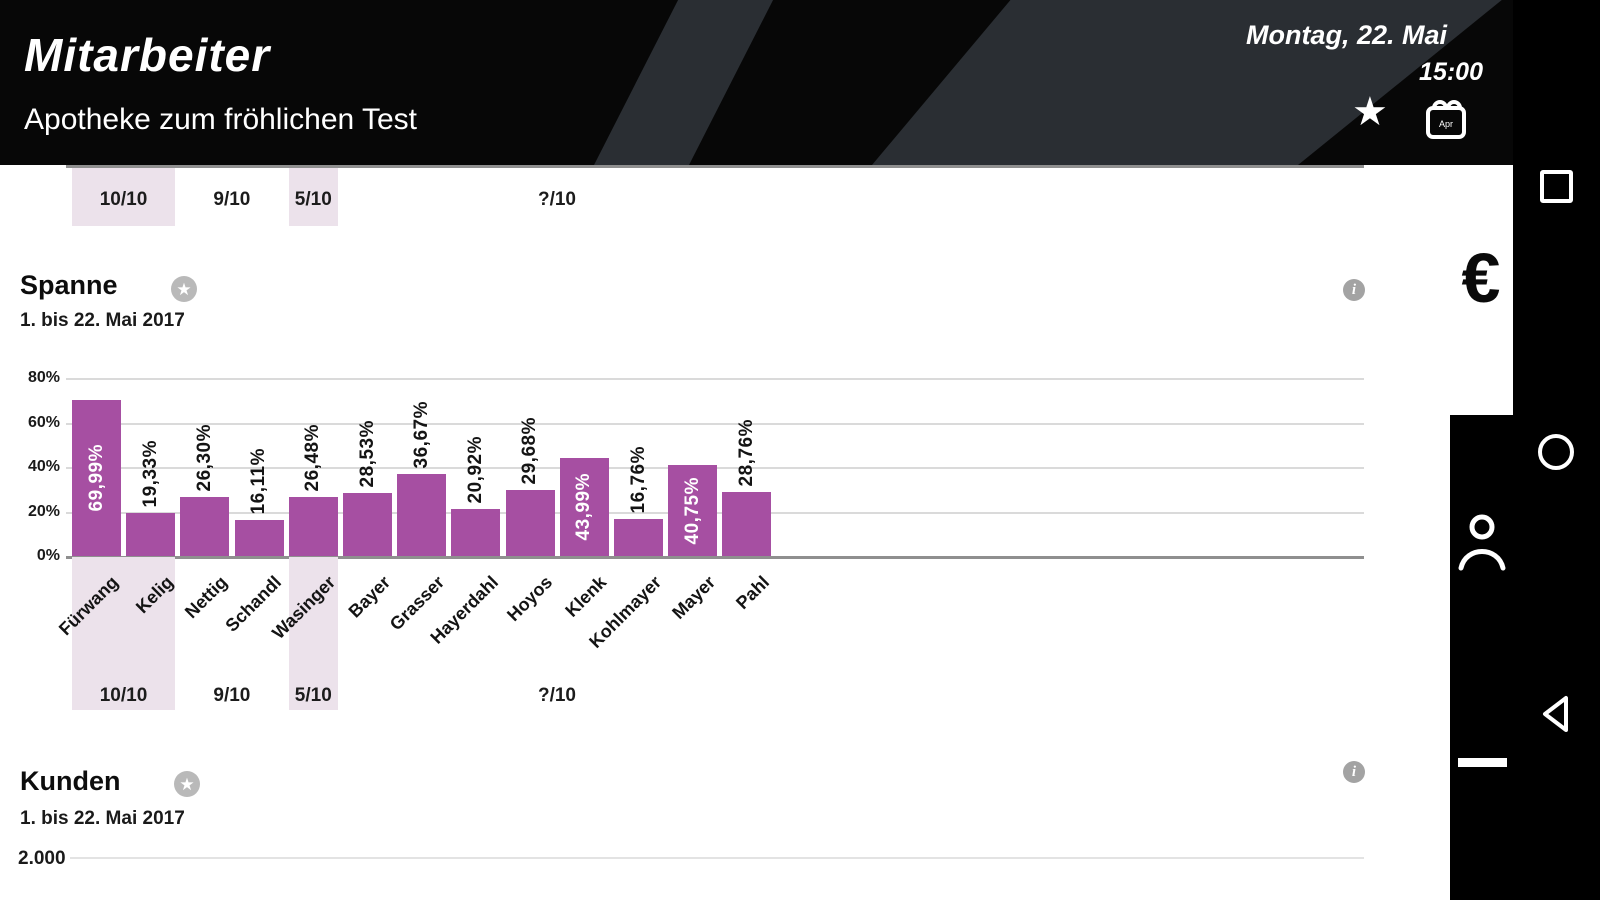 The image size is (1600, 900). Describe the element at coordinates (1481, 278) in the screenshot. I see `euro-icon: €` at that location.